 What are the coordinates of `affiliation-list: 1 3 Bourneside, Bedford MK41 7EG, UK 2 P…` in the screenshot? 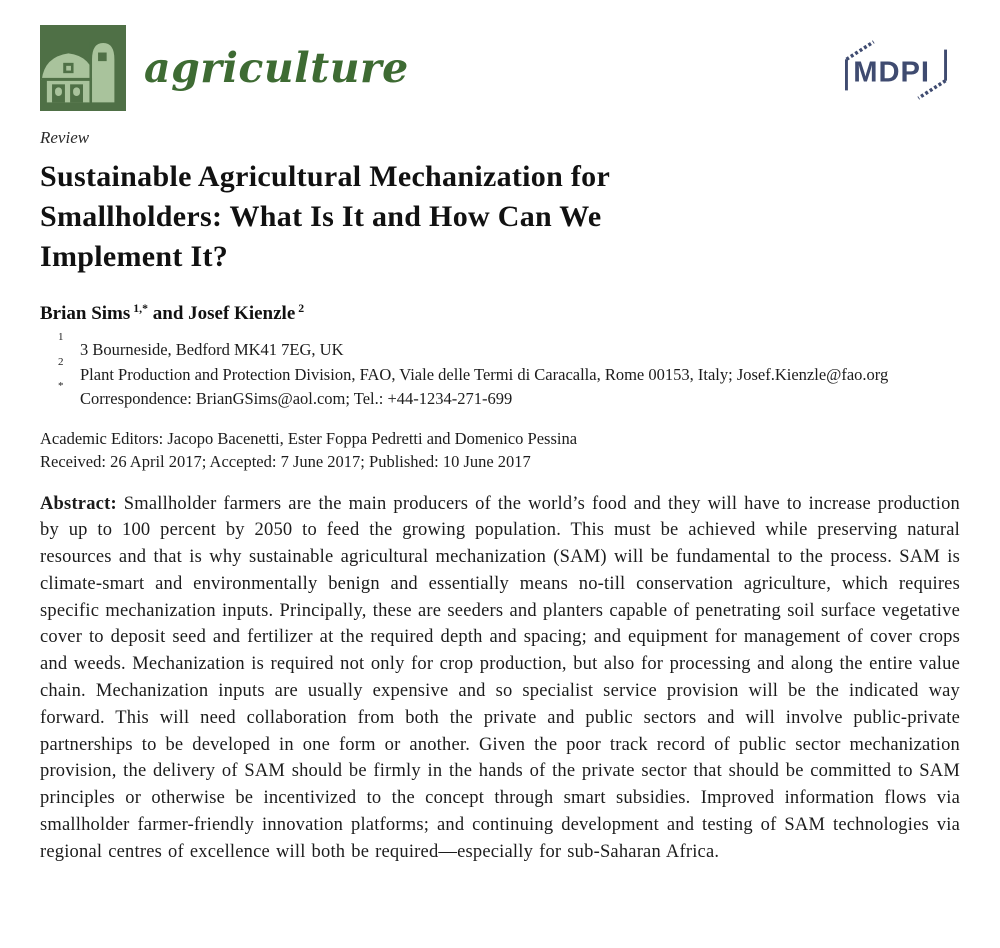 It's located at (480, 371).